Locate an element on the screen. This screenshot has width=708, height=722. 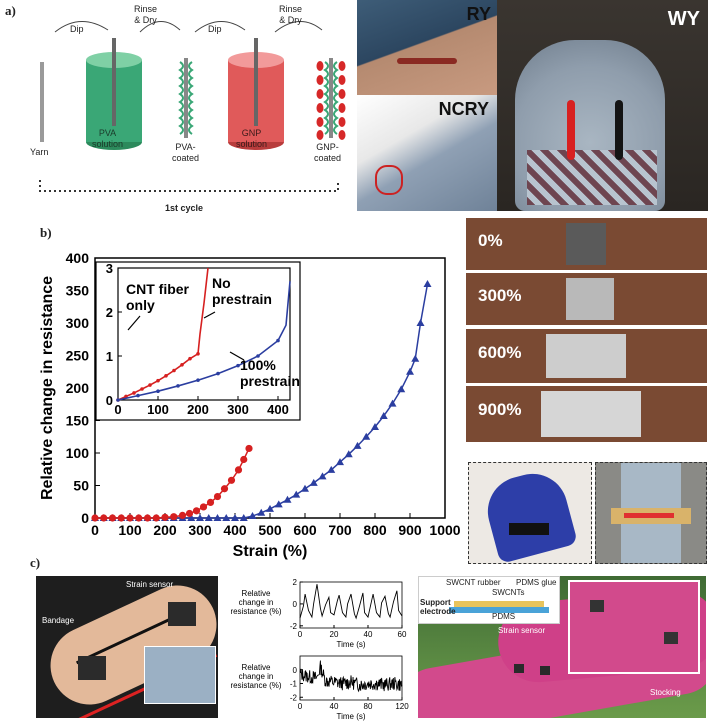
photo-knee is located at coordinates (651, 513).